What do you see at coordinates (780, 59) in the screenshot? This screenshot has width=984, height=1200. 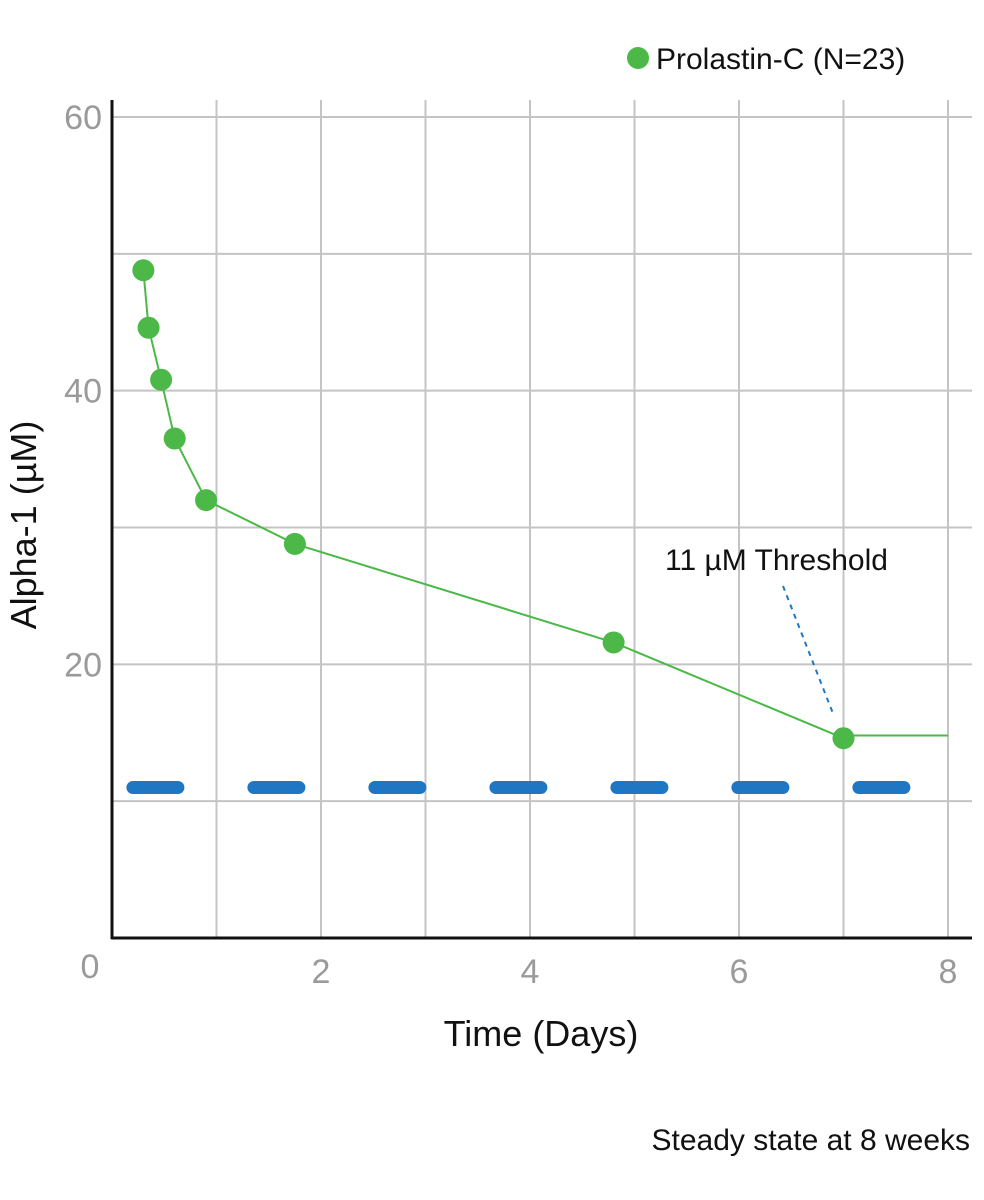 I see `legend-label: Prolastin-C (N=23)` at bounding box center [780, 59].